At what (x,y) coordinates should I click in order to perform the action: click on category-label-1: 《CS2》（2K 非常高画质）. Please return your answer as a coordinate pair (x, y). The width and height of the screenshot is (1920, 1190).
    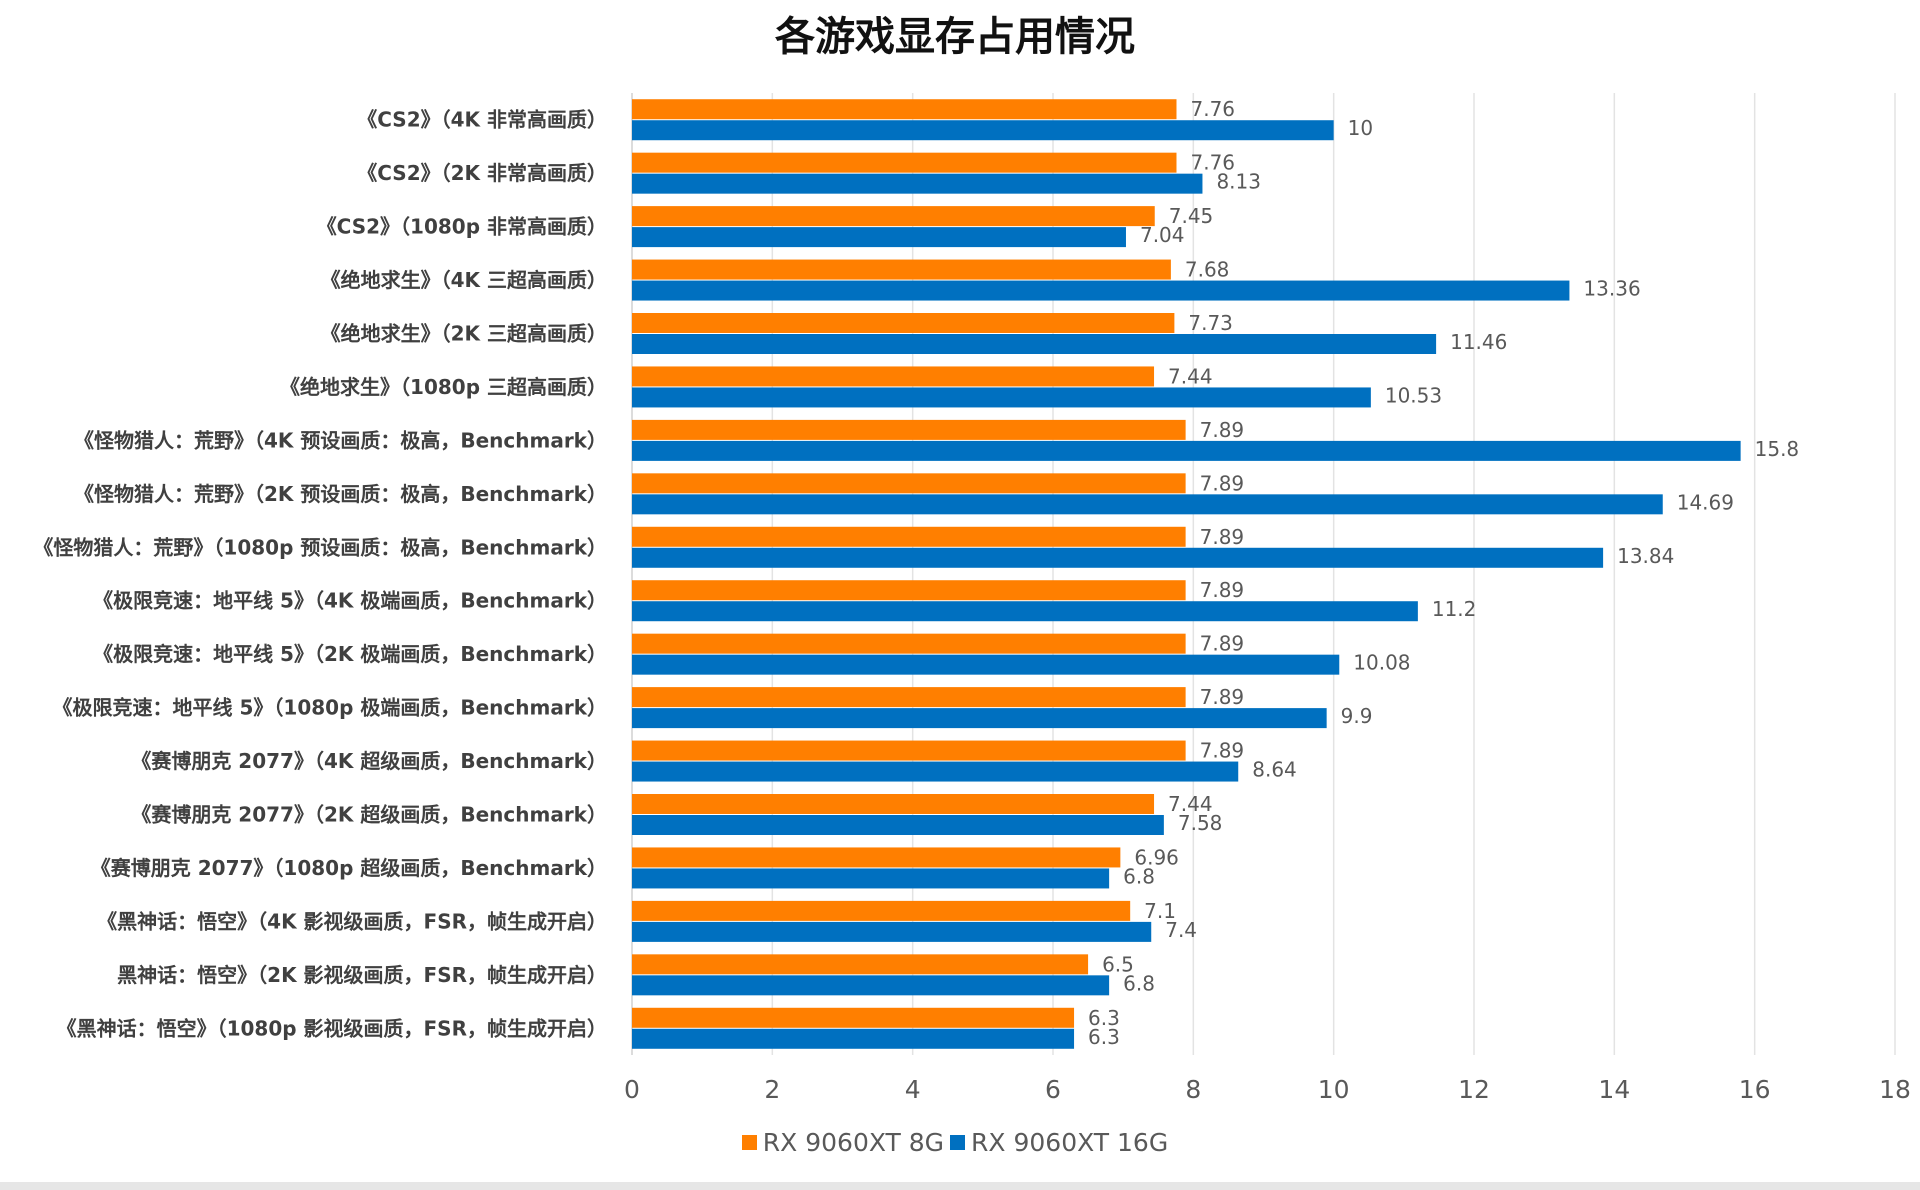
    Looking at the image, I should click on (482, 173).